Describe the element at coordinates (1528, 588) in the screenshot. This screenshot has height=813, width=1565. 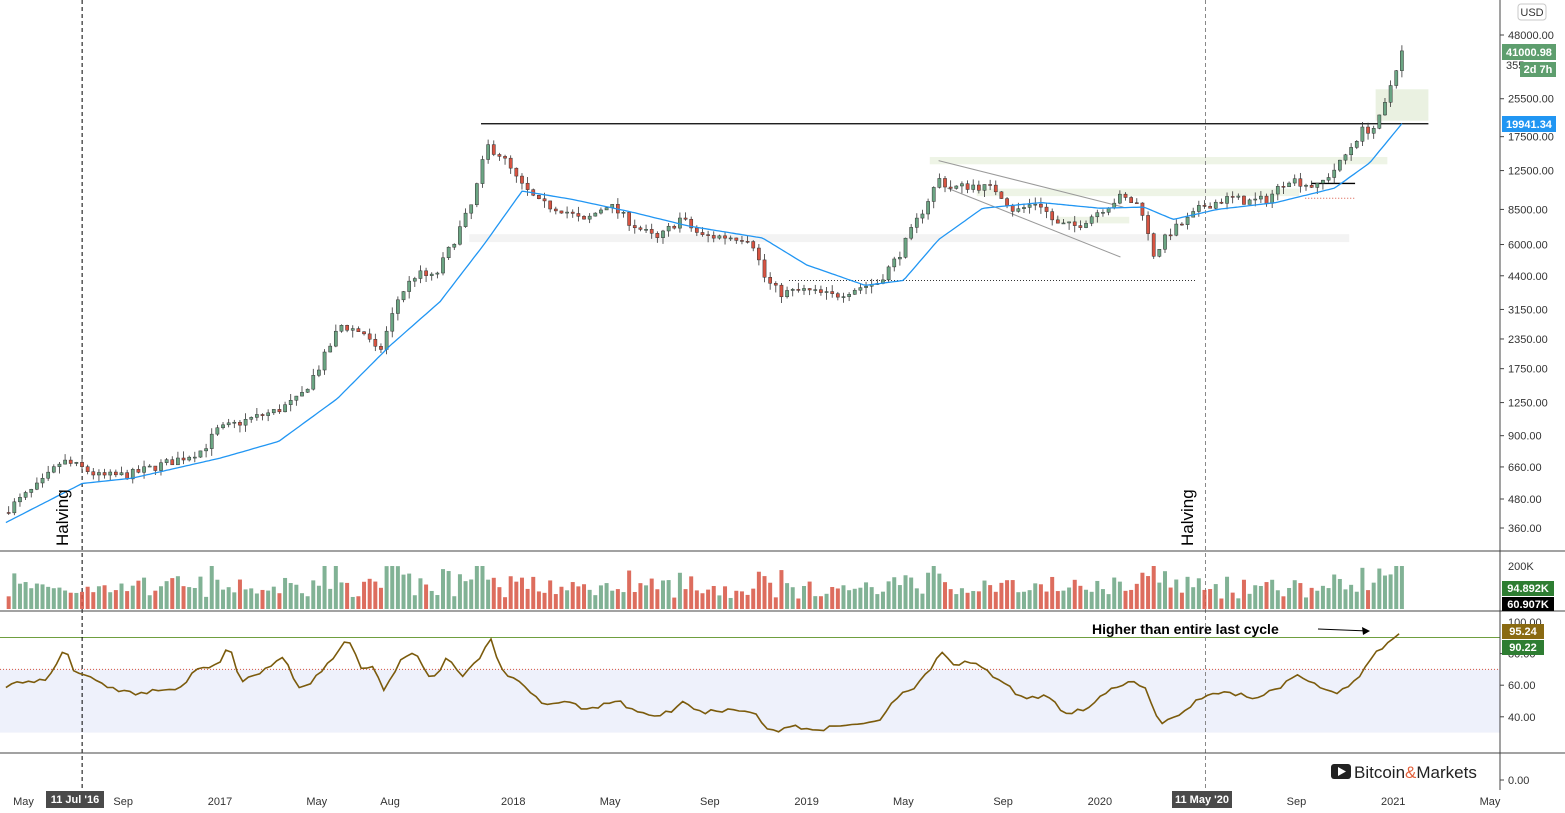
I see `volume-tag-current` at that location.